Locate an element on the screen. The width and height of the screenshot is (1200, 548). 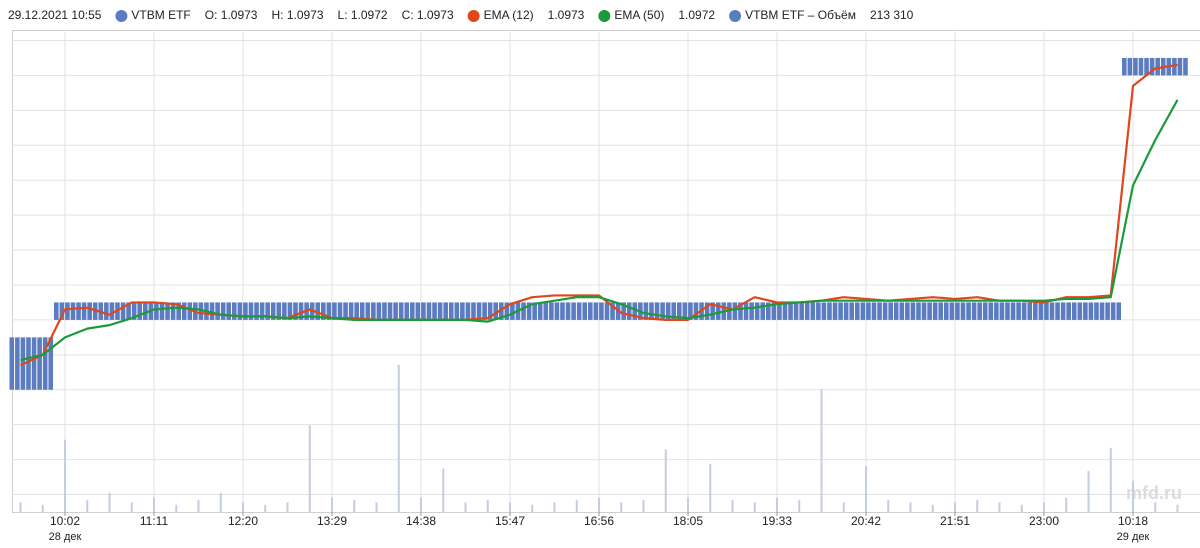
x-tick-label: 20:42 is located at coordinates (866, 521).